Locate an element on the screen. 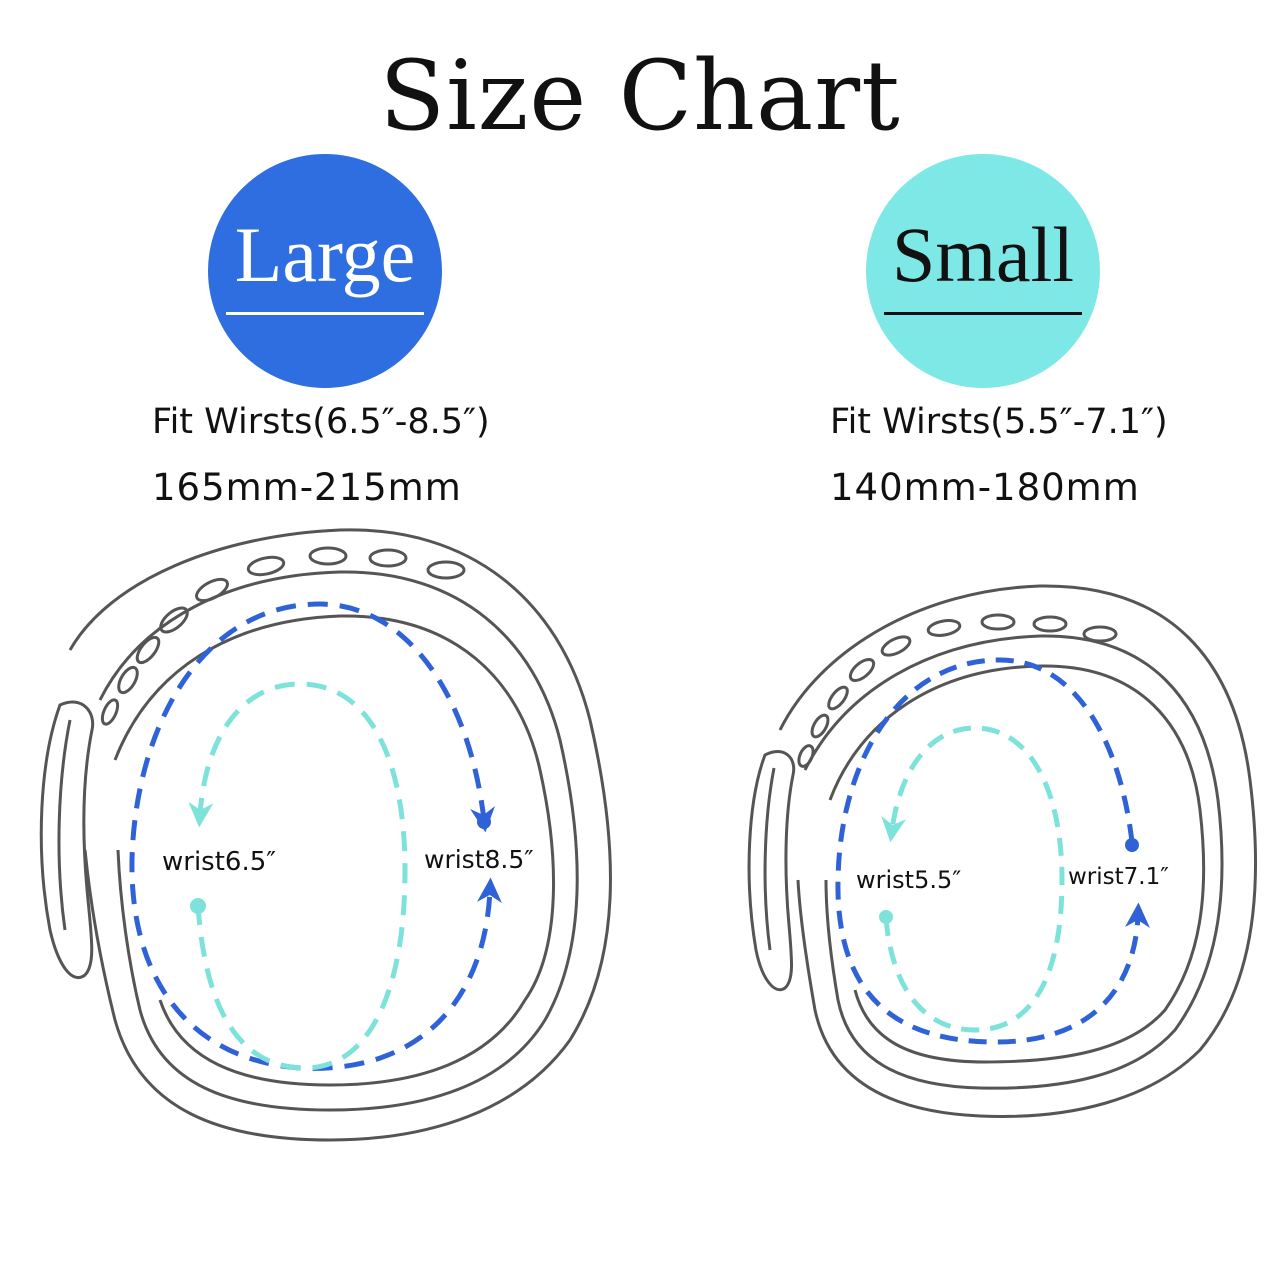  large-outer-arrow is located at coordinates (315, 836).